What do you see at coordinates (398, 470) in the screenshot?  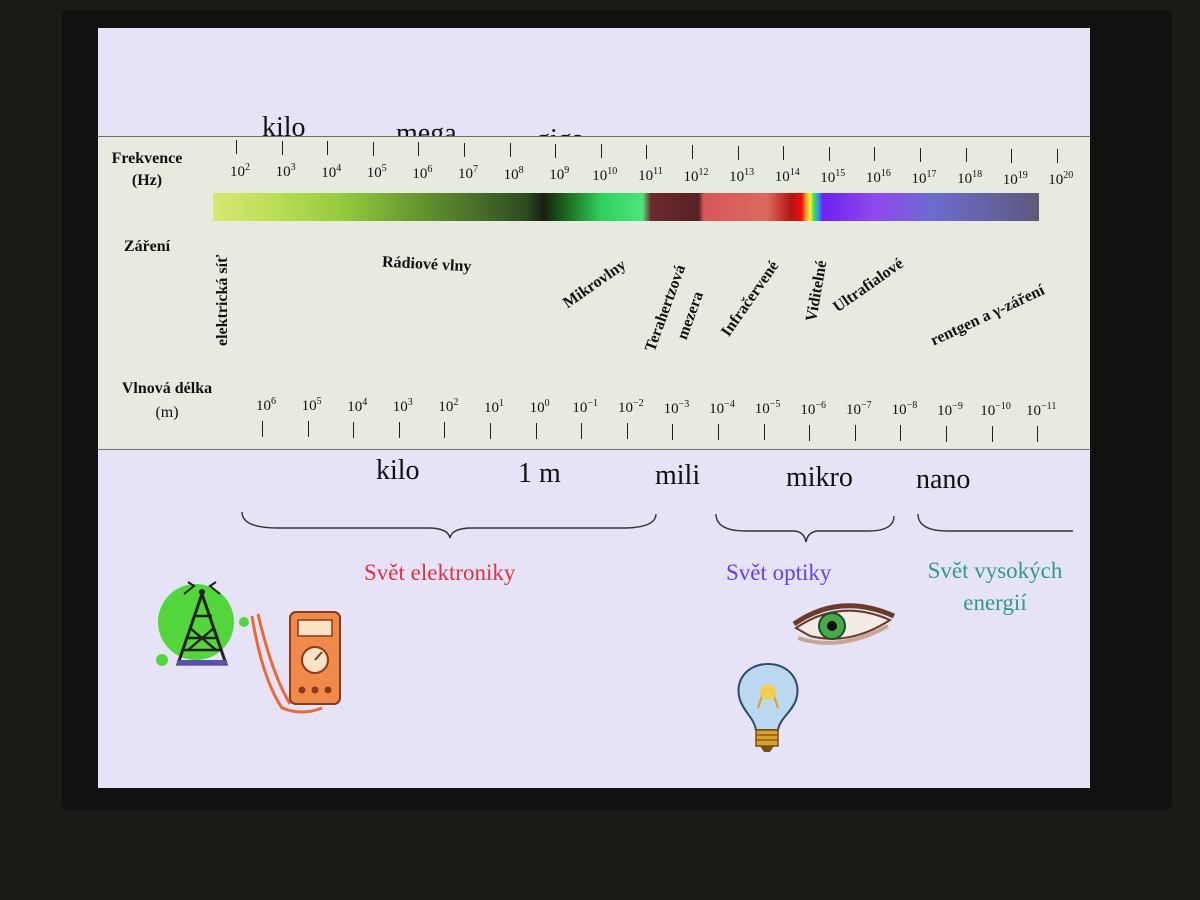 I see `scale-kilo: kilo` at bounding box center [398, 470].